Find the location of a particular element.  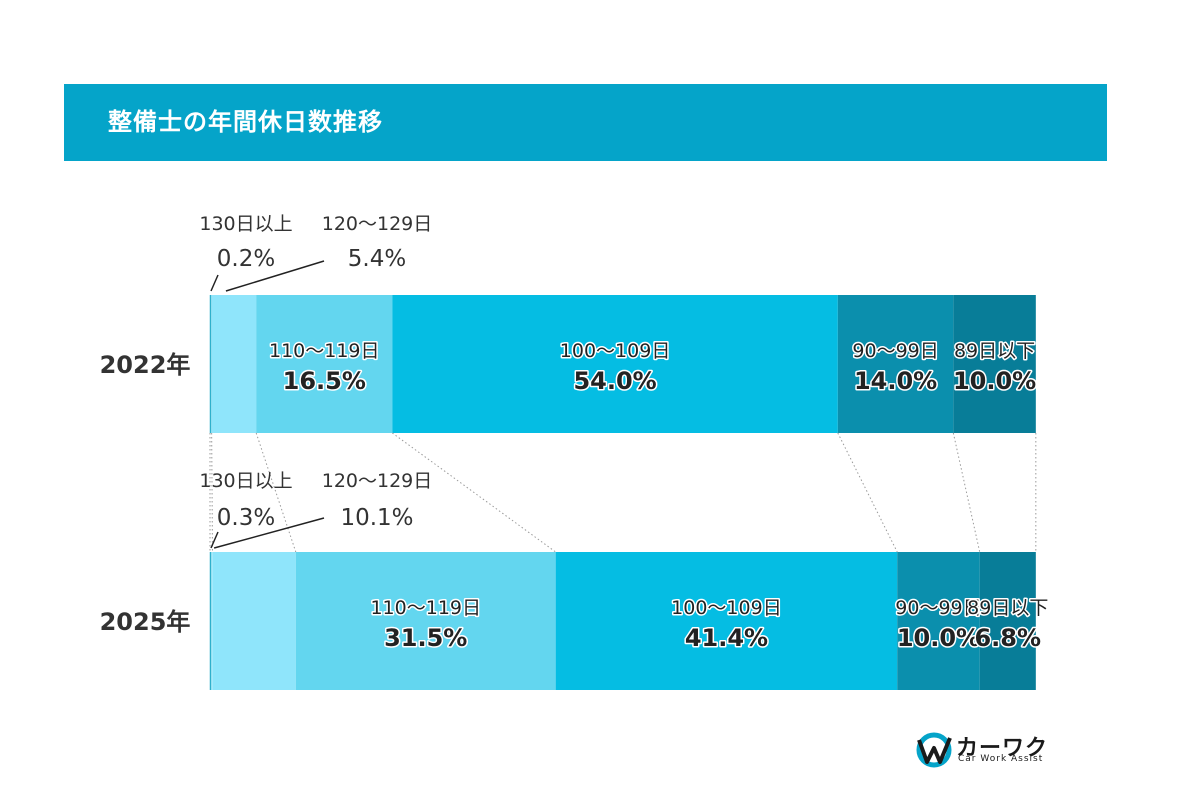

segment-value-1-90-99: 14.0% is located at coordinates (895, 381).